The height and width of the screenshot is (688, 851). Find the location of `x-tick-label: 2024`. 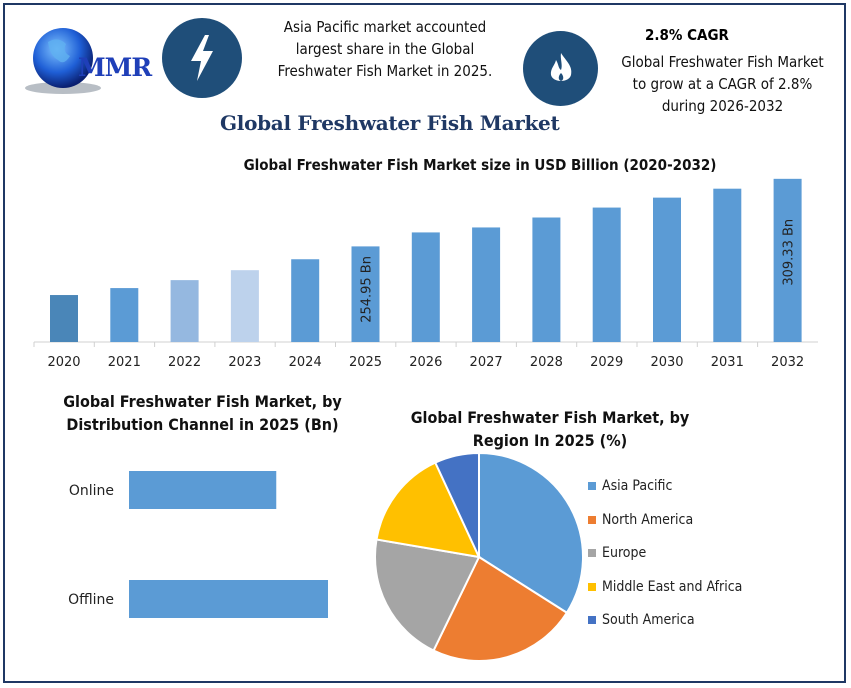

x-tick-label: 2024 is located at coordinates (305, 362).